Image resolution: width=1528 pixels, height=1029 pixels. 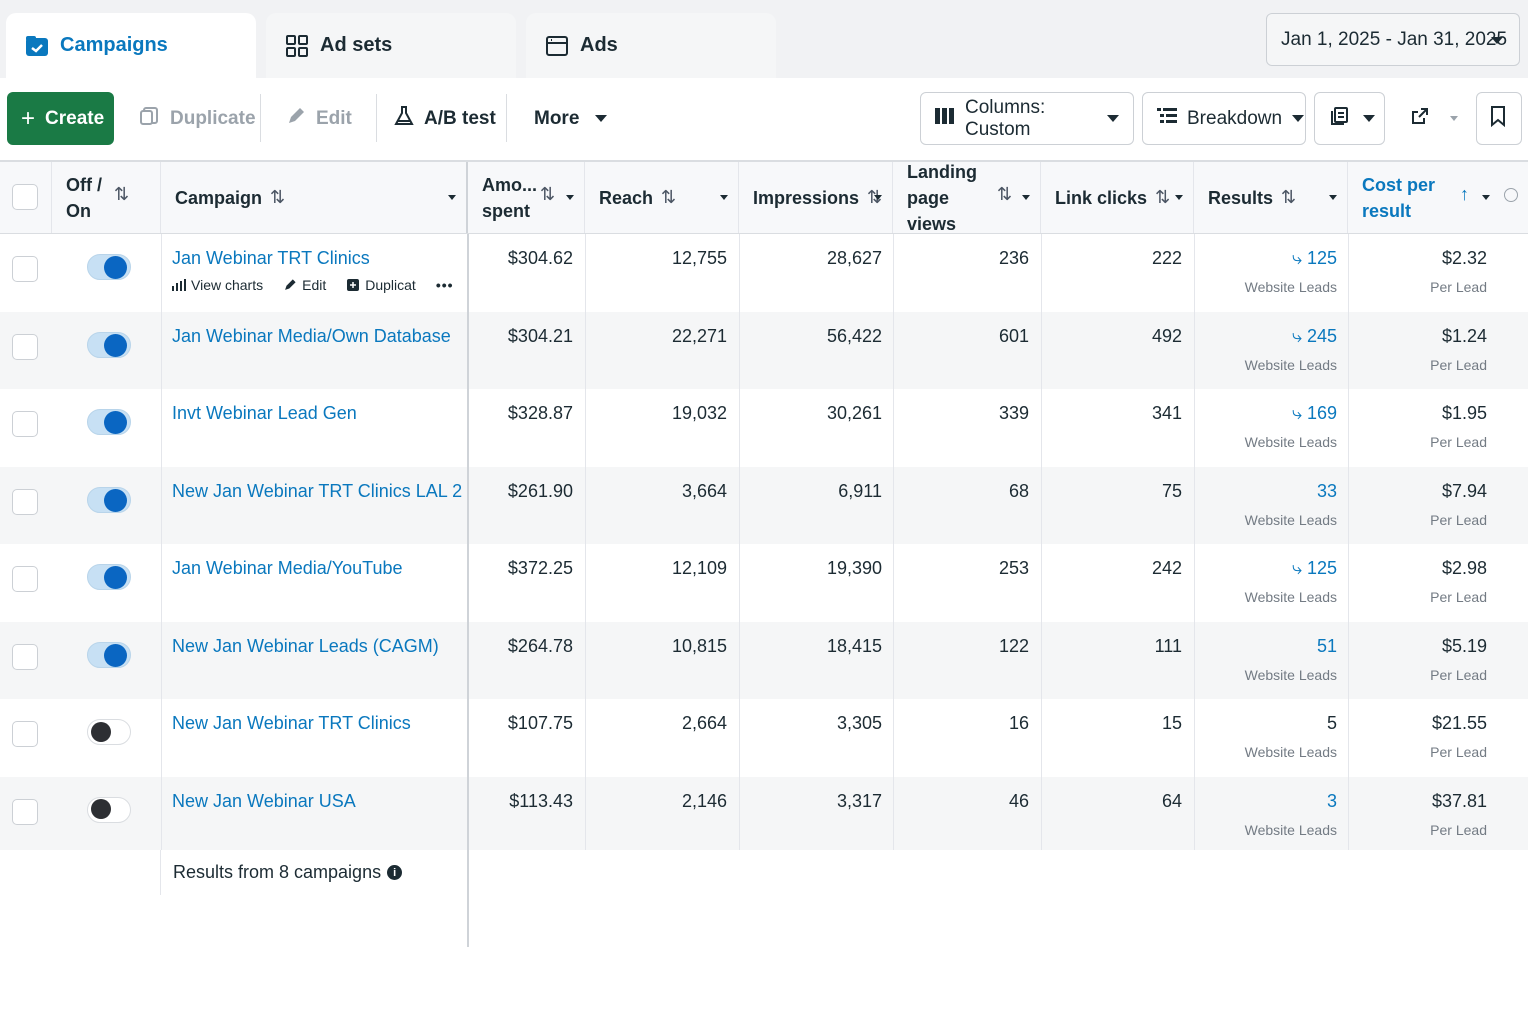 What do you see at coordinates (1314, 336) in the screenshot?
I see `cell-results: ⤷ 245` at bounding box center [1314, 336].